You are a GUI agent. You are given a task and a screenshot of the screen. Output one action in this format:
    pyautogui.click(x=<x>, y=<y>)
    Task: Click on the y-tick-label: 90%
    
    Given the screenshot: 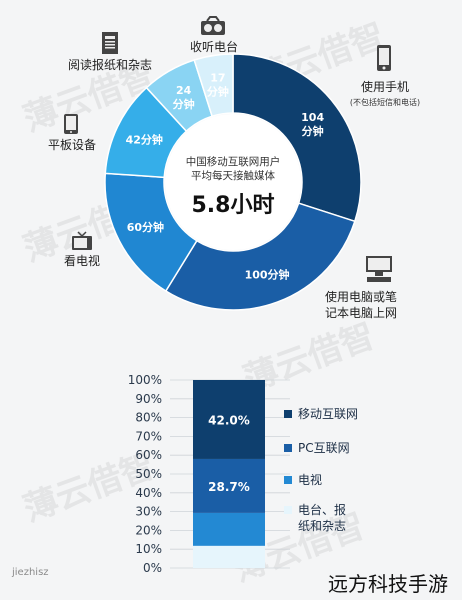 What is the action you would take?
    pyautogui.click(x=148, y=399)
    